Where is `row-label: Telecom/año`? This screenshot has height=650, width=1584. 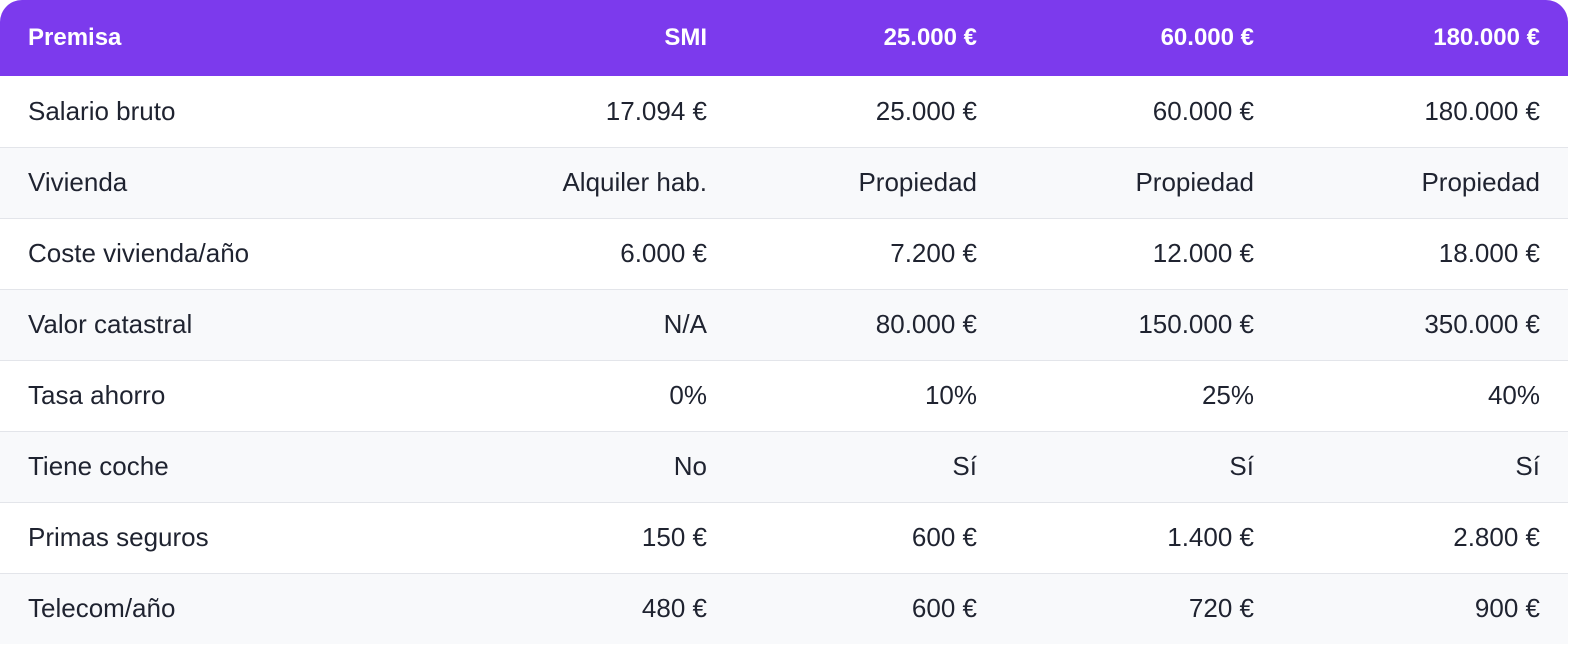
row-label: Telecom/año is located at coordinates (102, 608).